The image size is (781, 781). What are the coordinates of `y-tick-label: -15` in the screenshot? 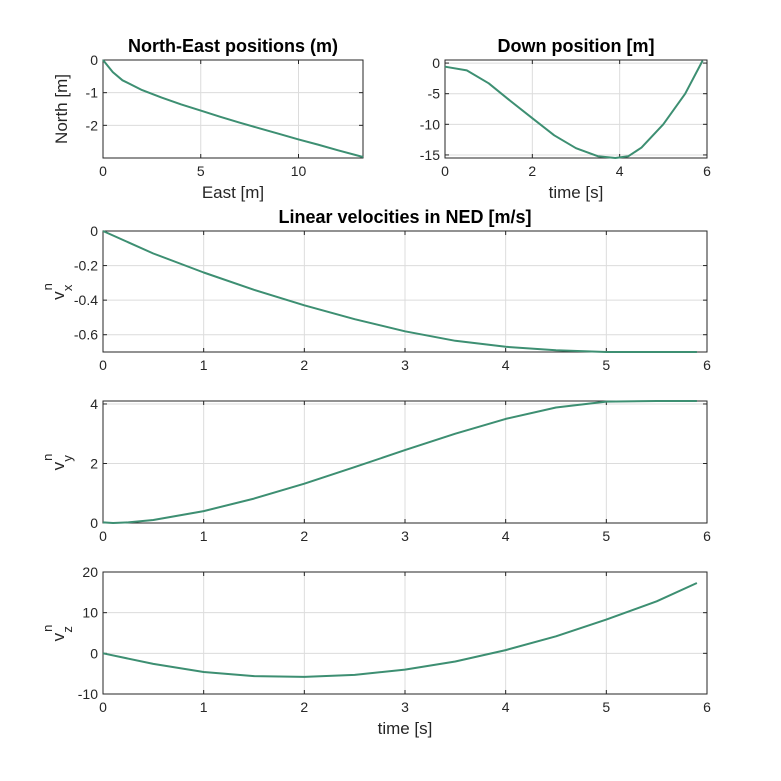 It's located at (430, 155).